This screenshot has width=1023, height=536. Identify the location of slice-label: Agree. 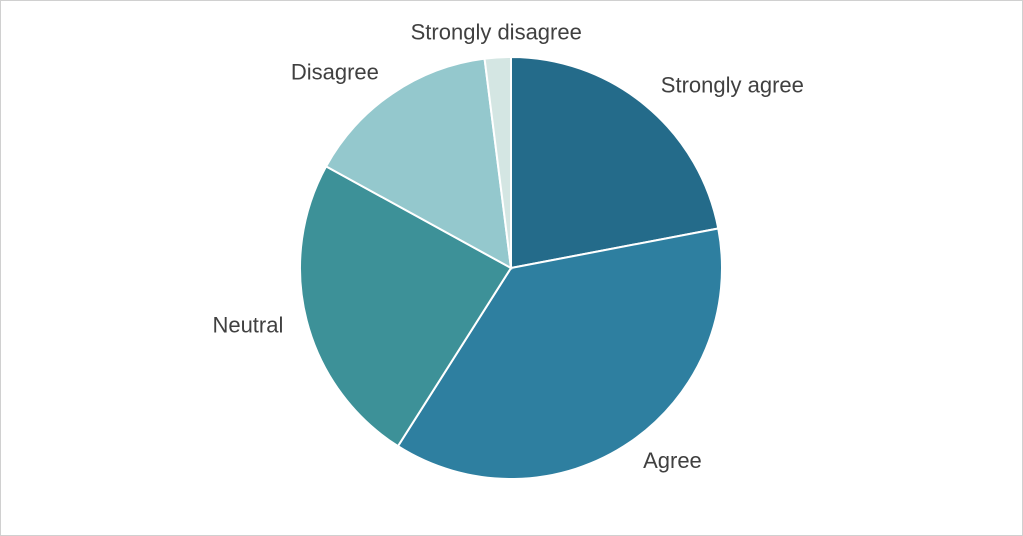
(672, 460).